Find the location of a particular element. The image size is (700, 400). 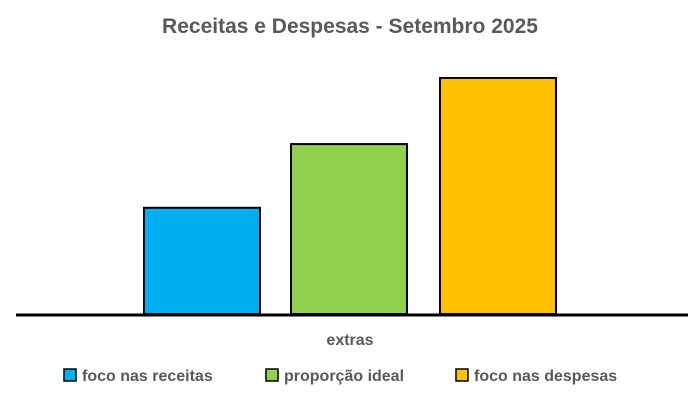

legend-label-foco-nas-despesas: foco nas despesas is located at coordinates (545, 376).